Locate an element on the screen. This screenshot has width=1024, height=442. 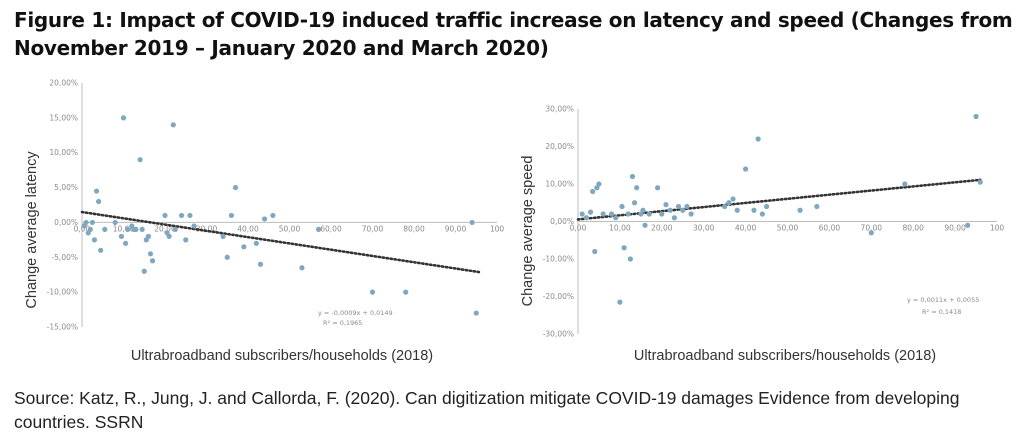
right-y-tick-label: 20,00% is located at coordinates (559, 146).